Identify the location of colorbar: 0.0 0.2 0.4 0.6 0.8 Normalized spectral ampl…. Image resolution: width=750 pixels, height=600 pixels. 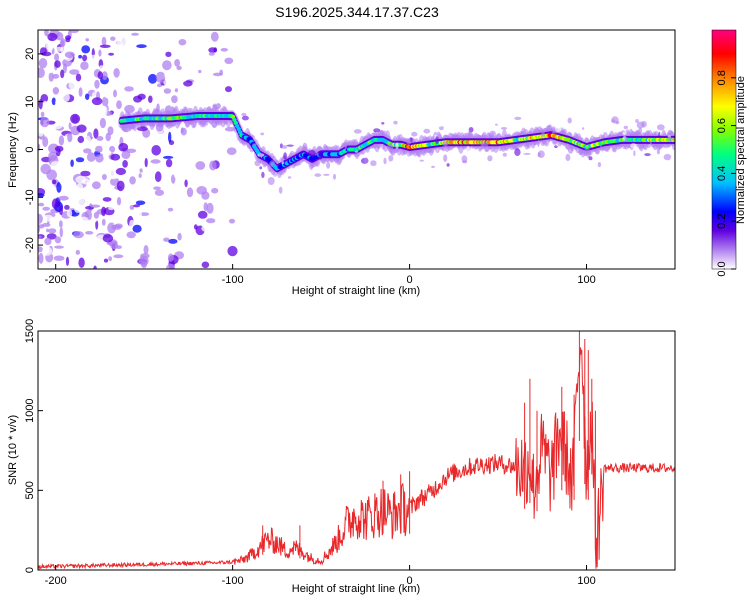
(729, 153).